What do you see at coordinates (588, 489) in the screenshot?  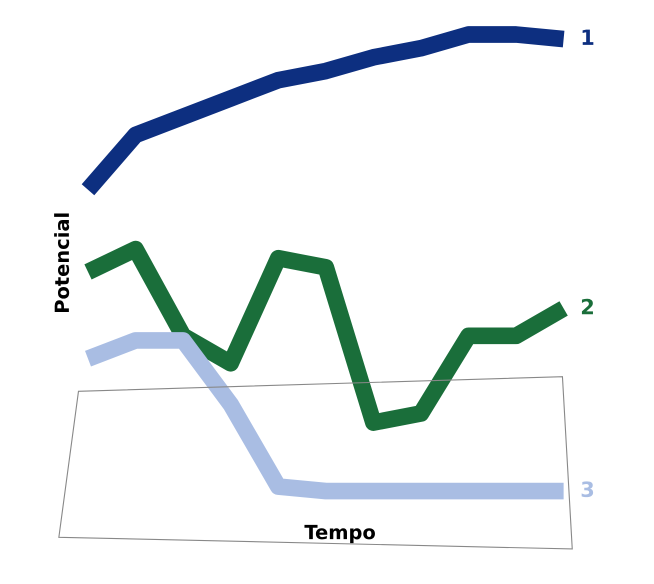 I see `series-label: 3` at bounding box center [588, 489].